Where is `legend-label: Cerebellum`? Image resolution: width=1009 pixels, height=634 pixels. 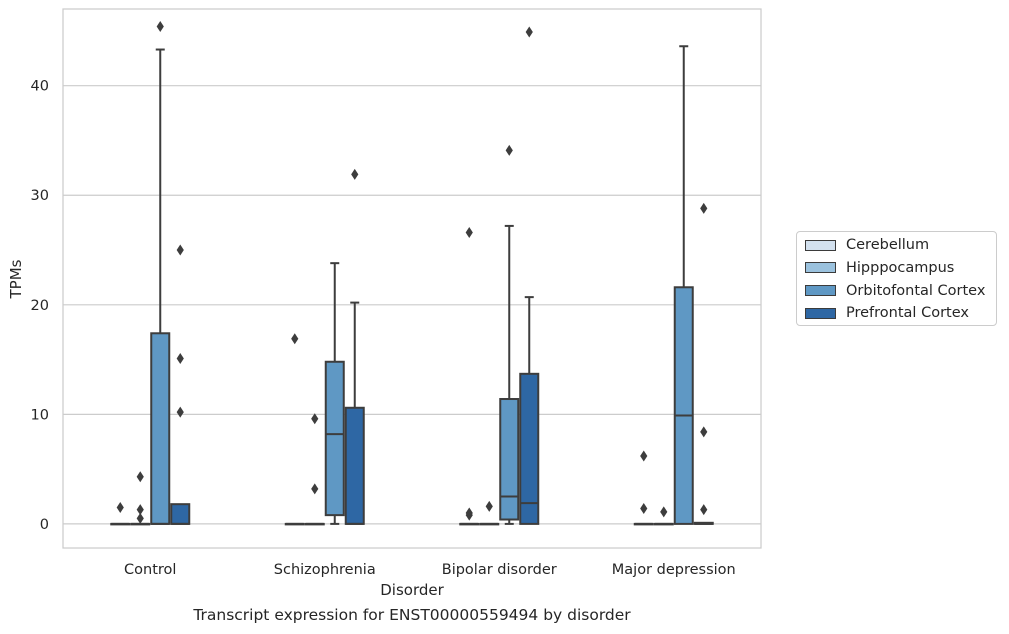
legend-label: Cerebellum is located at coordinates (888, 245).